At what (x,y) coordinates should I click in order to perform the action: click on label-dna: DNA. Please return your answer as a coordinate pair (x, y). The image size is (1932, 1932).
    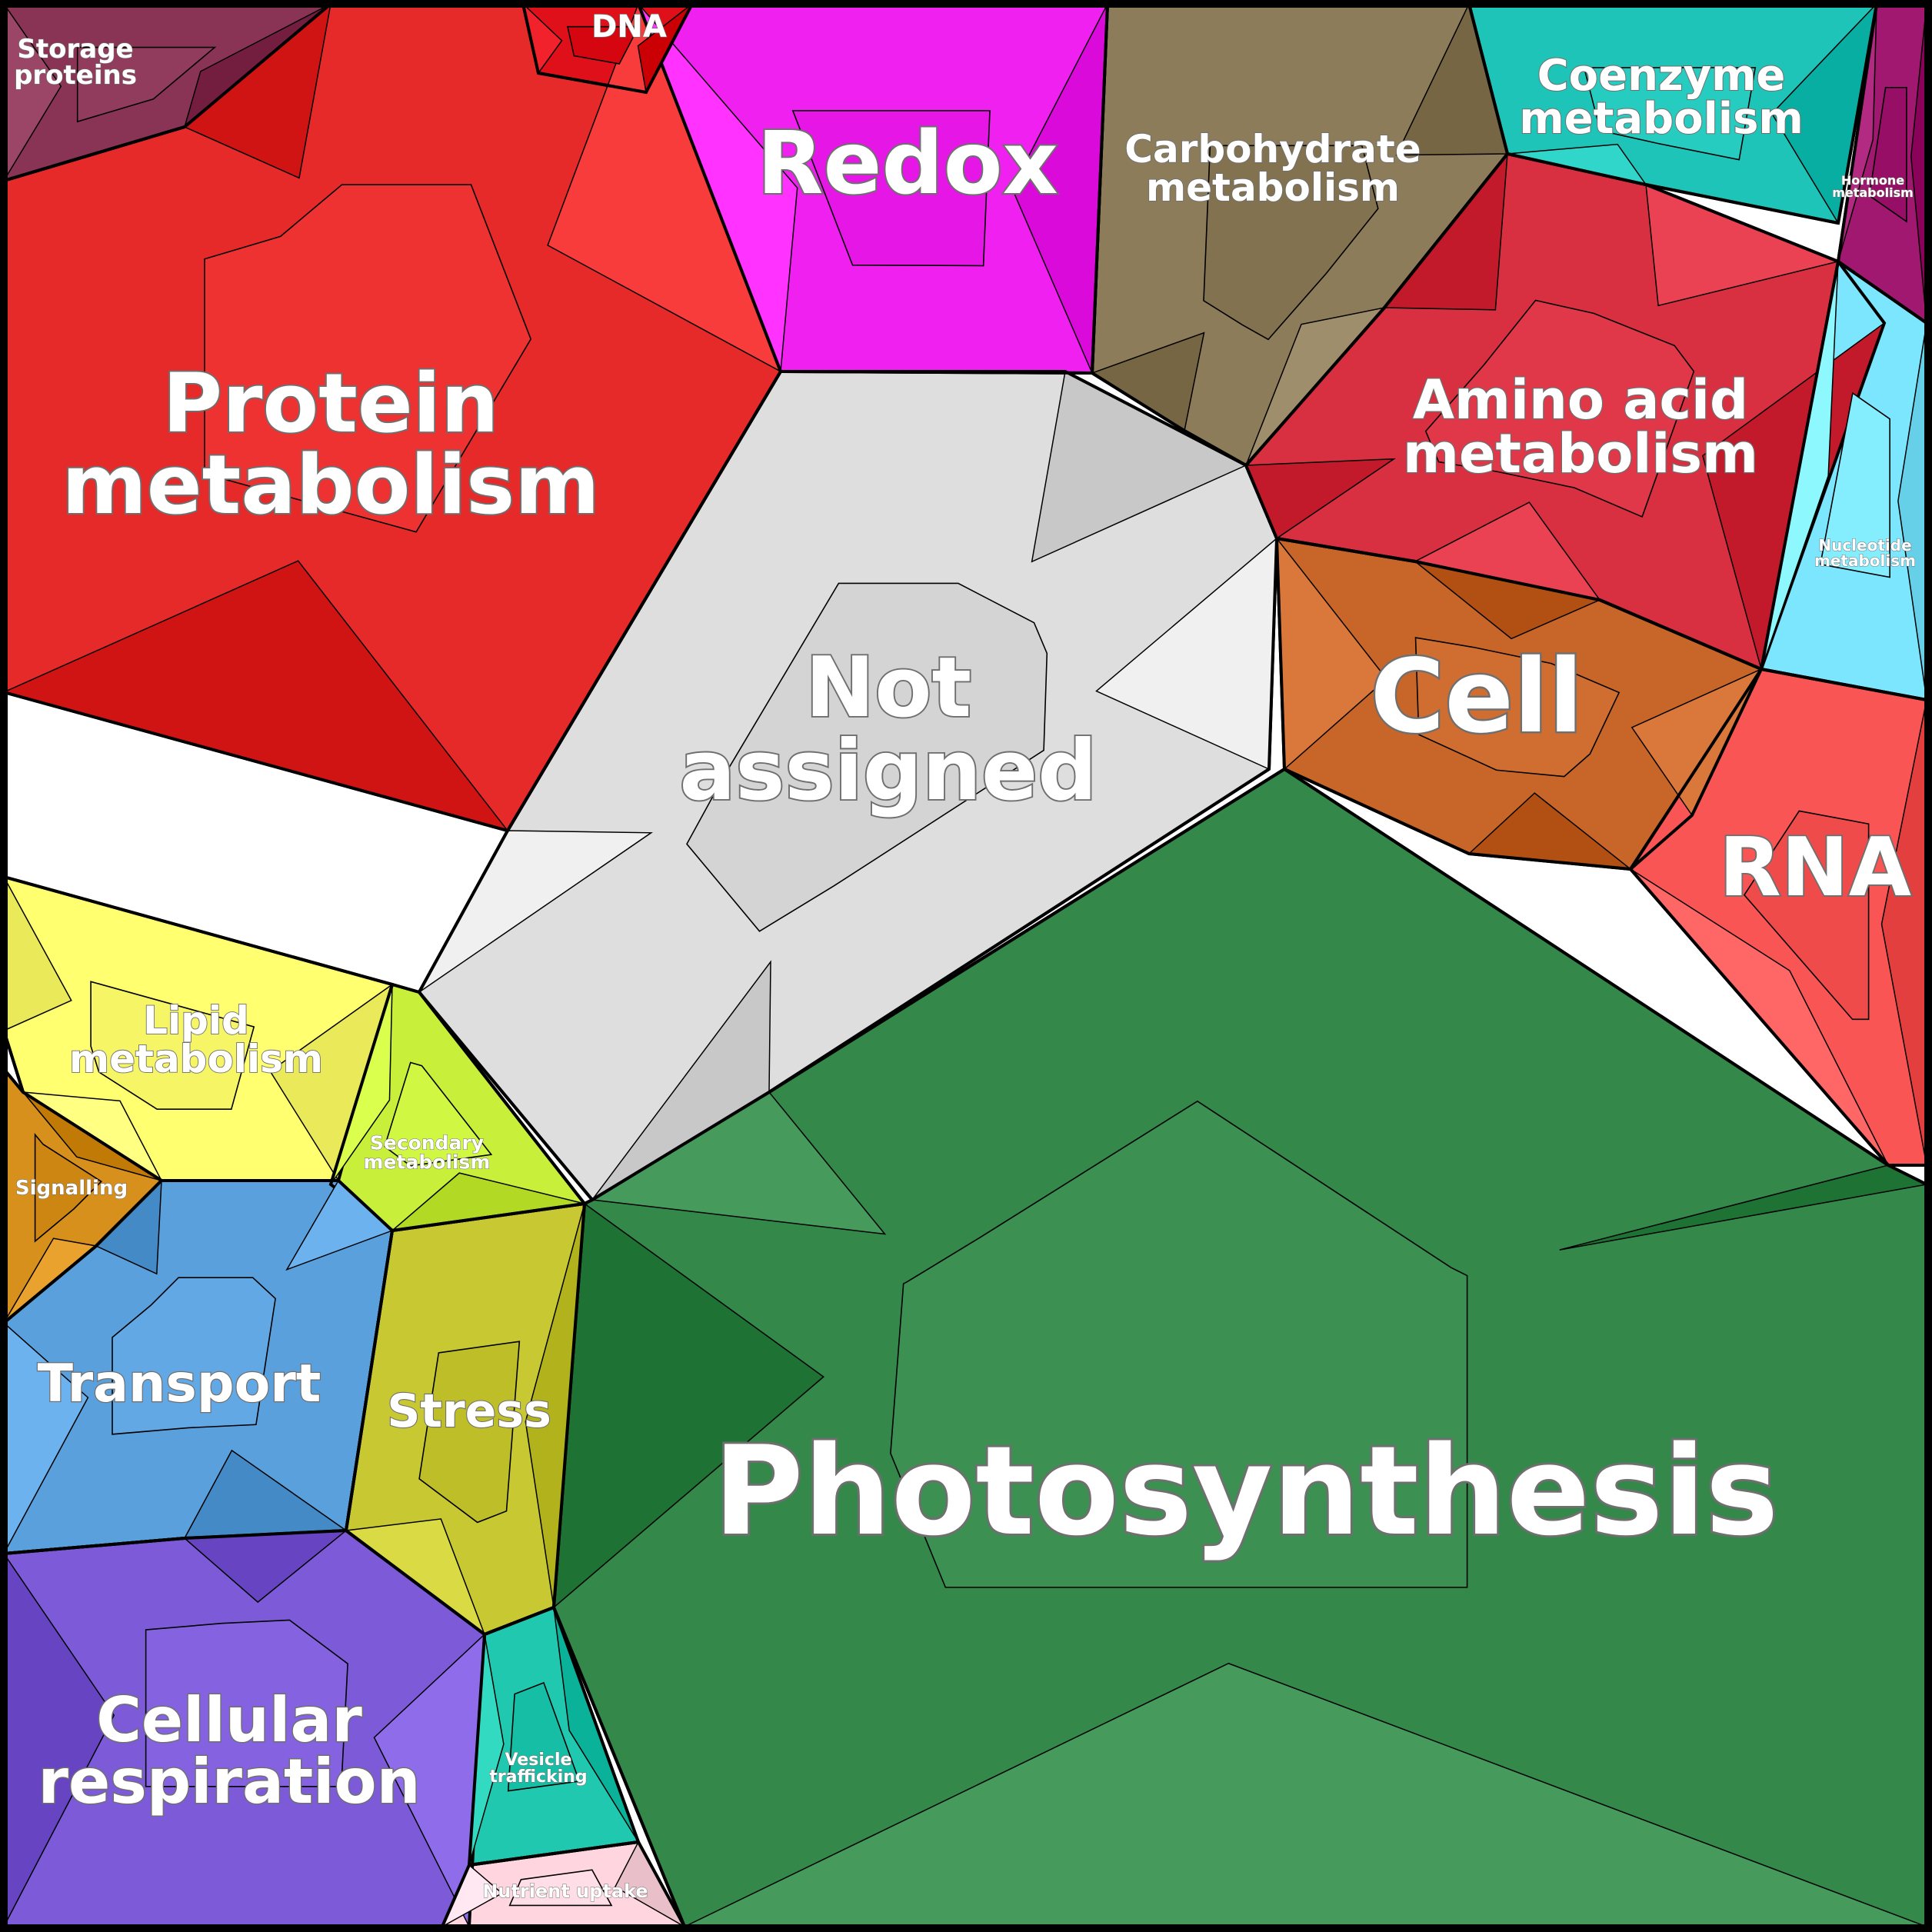
    Looking at the image, I should click on (629, 27).